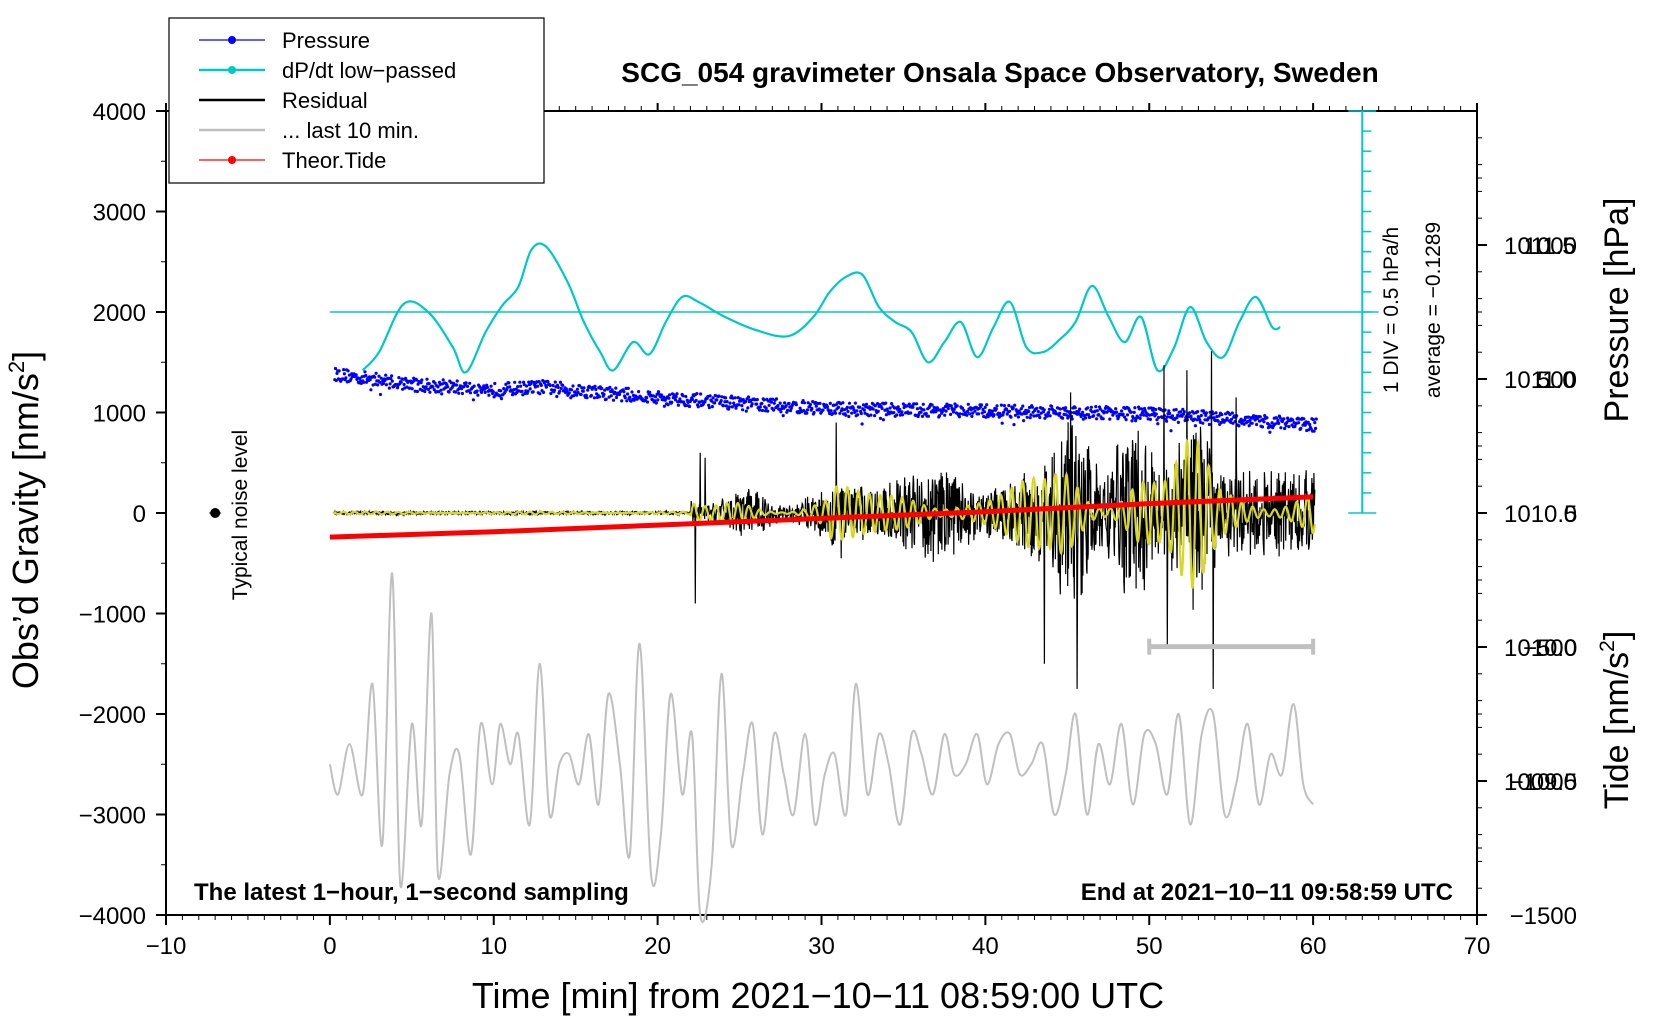 The image size is (1660, 1020). I want to click on y-axis-label-pressure: Pressure [hPa], so click(1617, 310).